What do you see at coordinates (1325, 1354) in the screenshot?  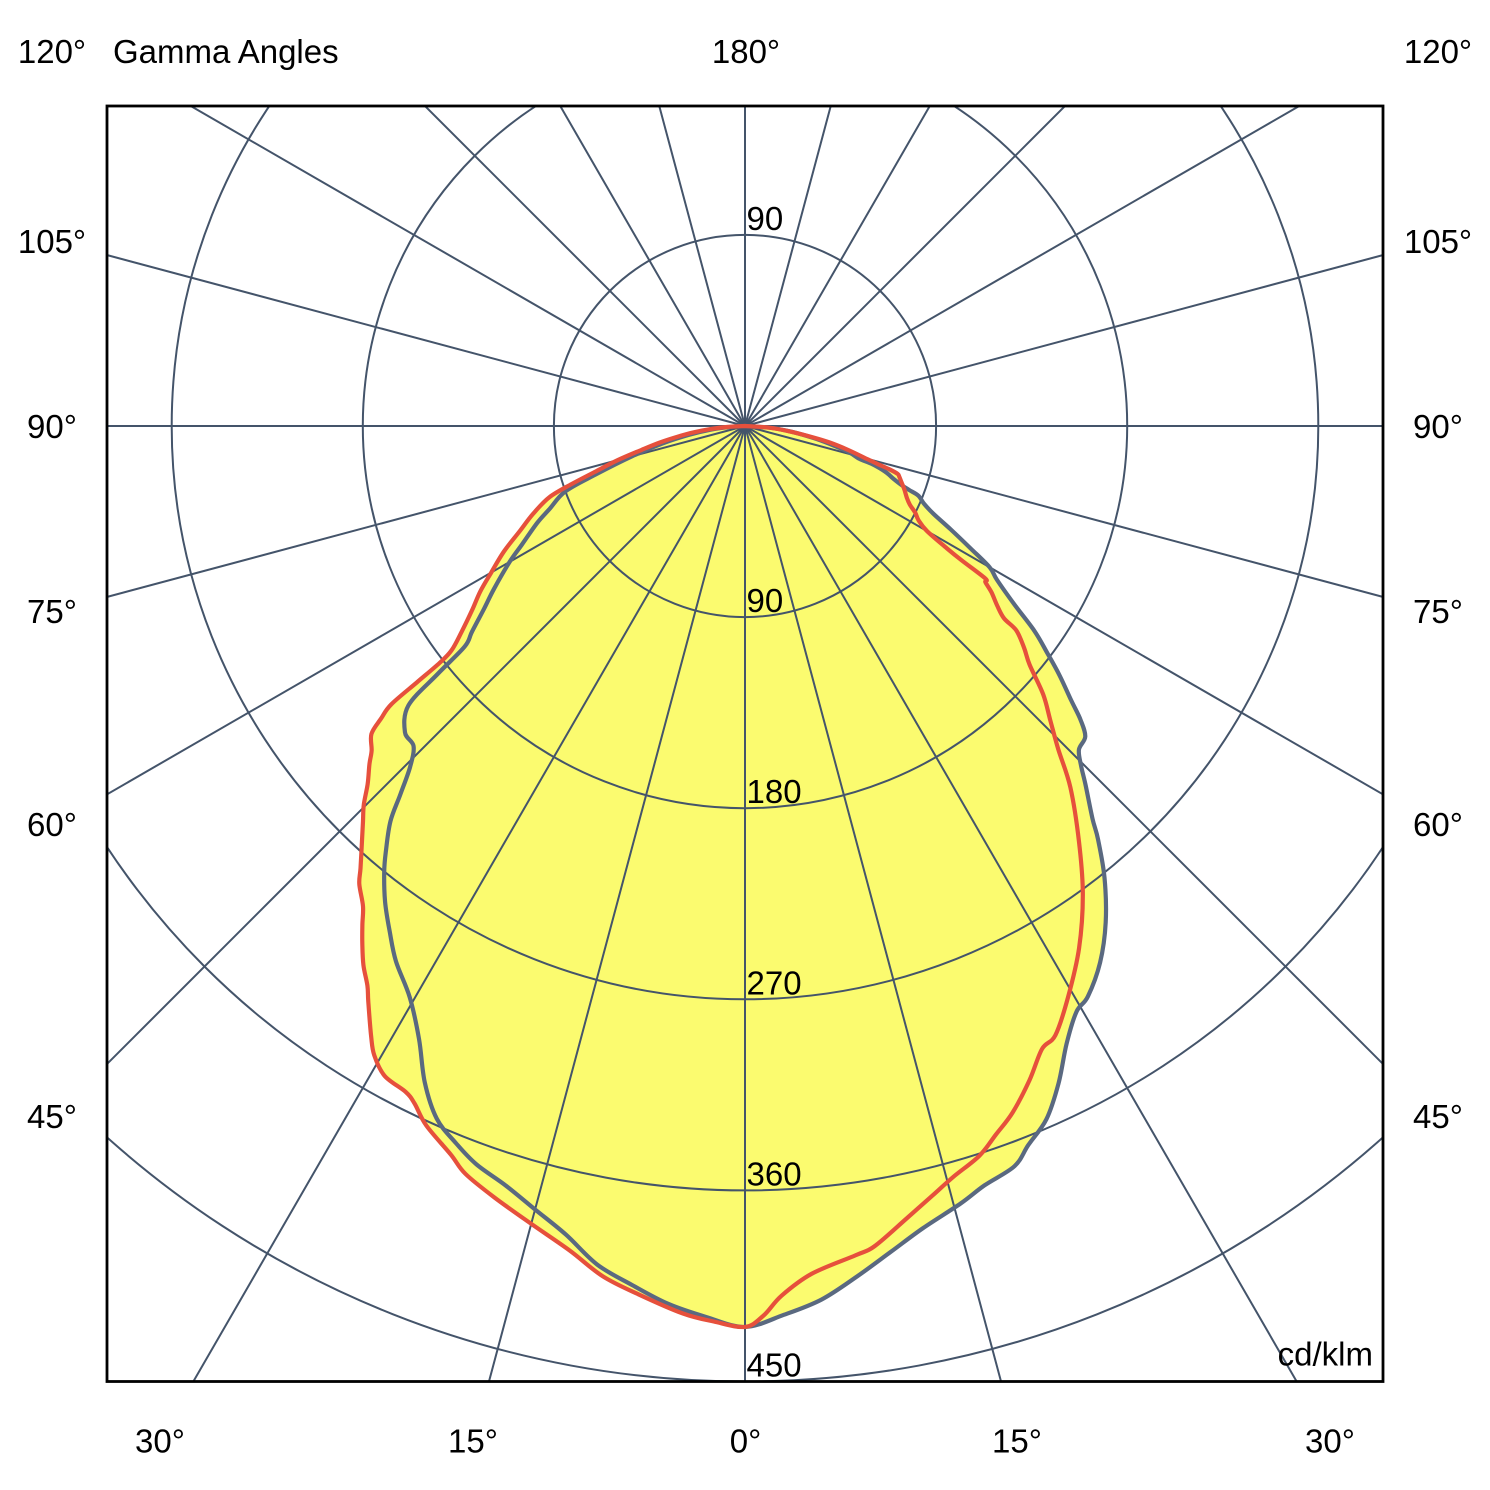 I see `svg-text: cd/klm` at bounding box center [1325, 1354].